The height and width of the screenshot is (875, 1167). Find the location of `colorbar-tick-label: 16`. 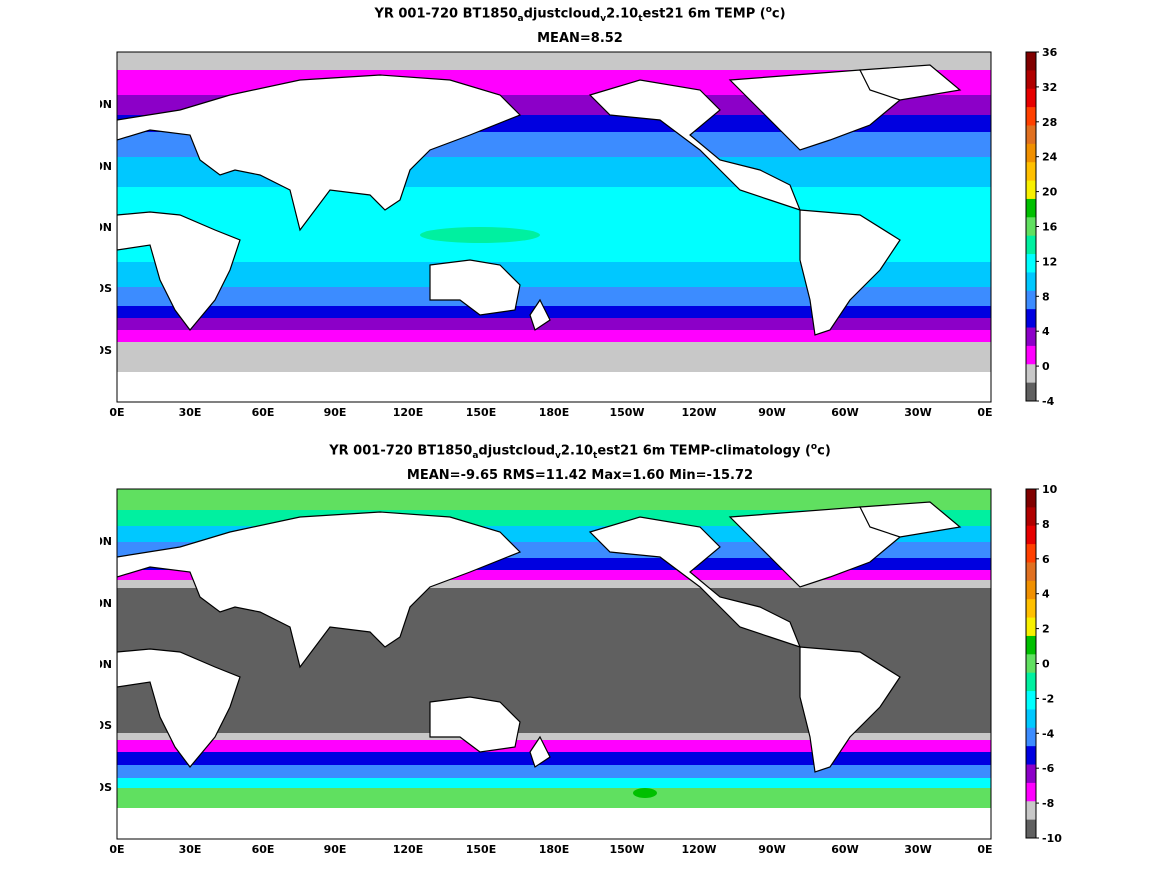

colorbar-tick-label: 16 is located at coordinates (1050, 227).